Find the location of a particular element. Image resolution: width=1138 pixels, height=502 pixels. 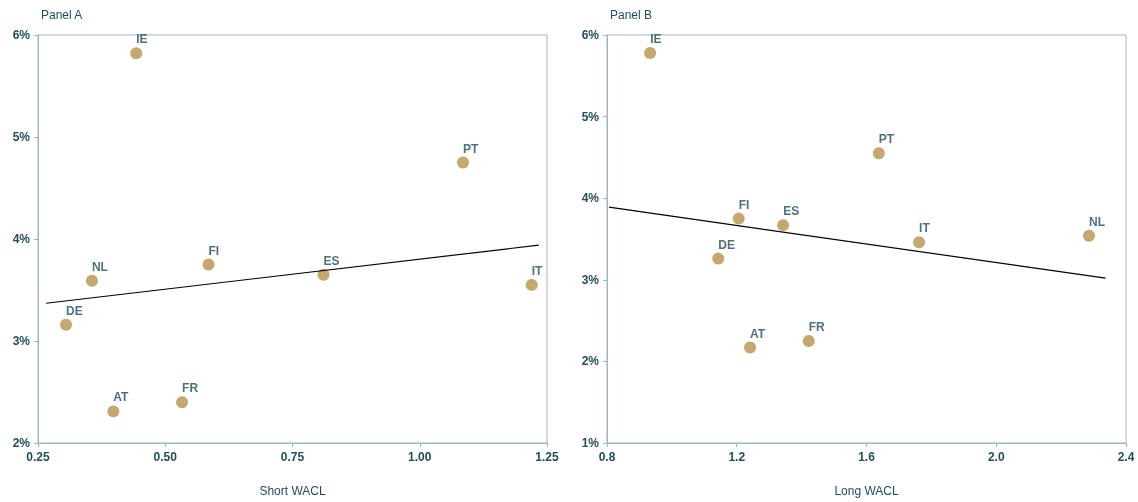

x-tick-label: 0.75 is located at coordinates (292, 457).